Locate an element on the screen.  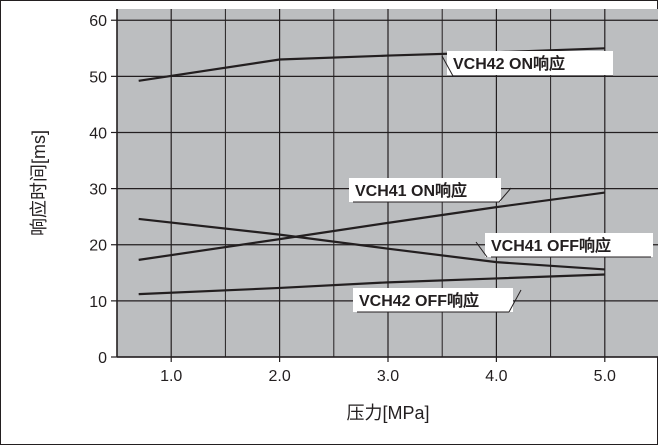
x-axis-title: 压力[MPa] is located at coordinates (387, 413).